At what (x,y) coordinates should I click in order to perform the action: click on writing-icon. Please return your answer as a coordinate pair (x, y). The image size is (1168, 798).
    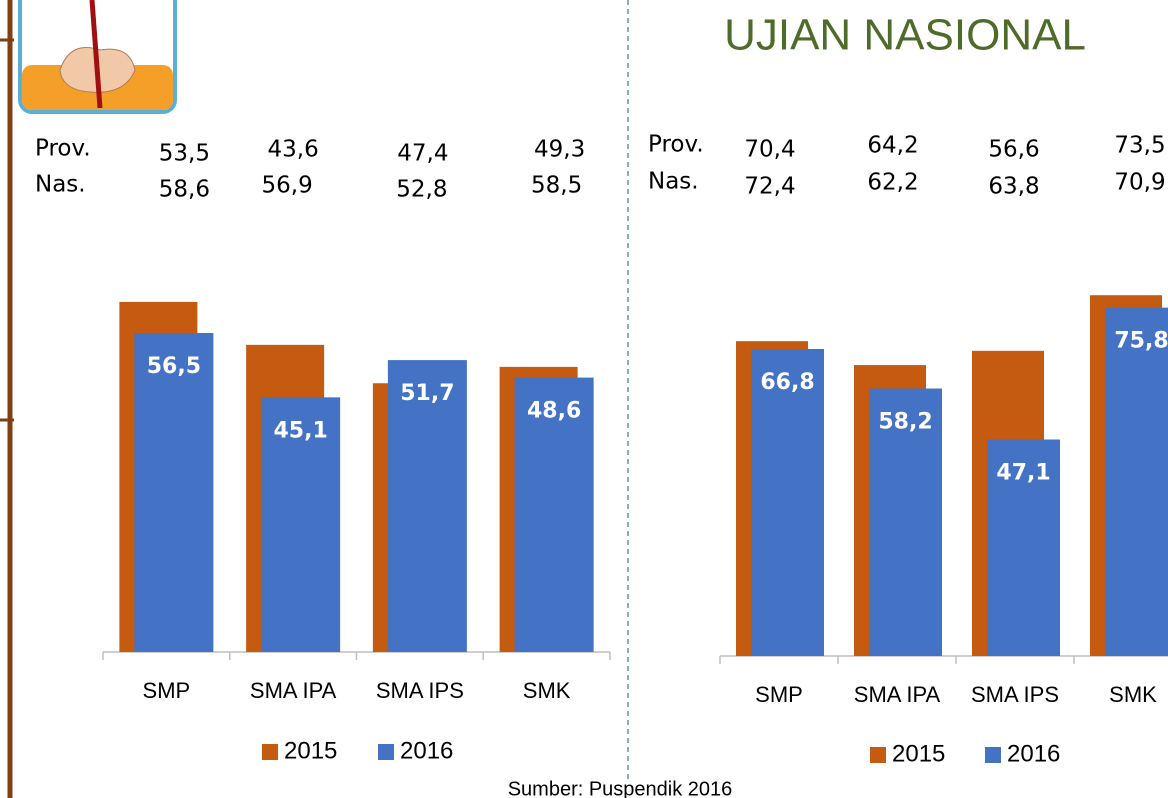
    Looking at the image, I should click on (97, 57).